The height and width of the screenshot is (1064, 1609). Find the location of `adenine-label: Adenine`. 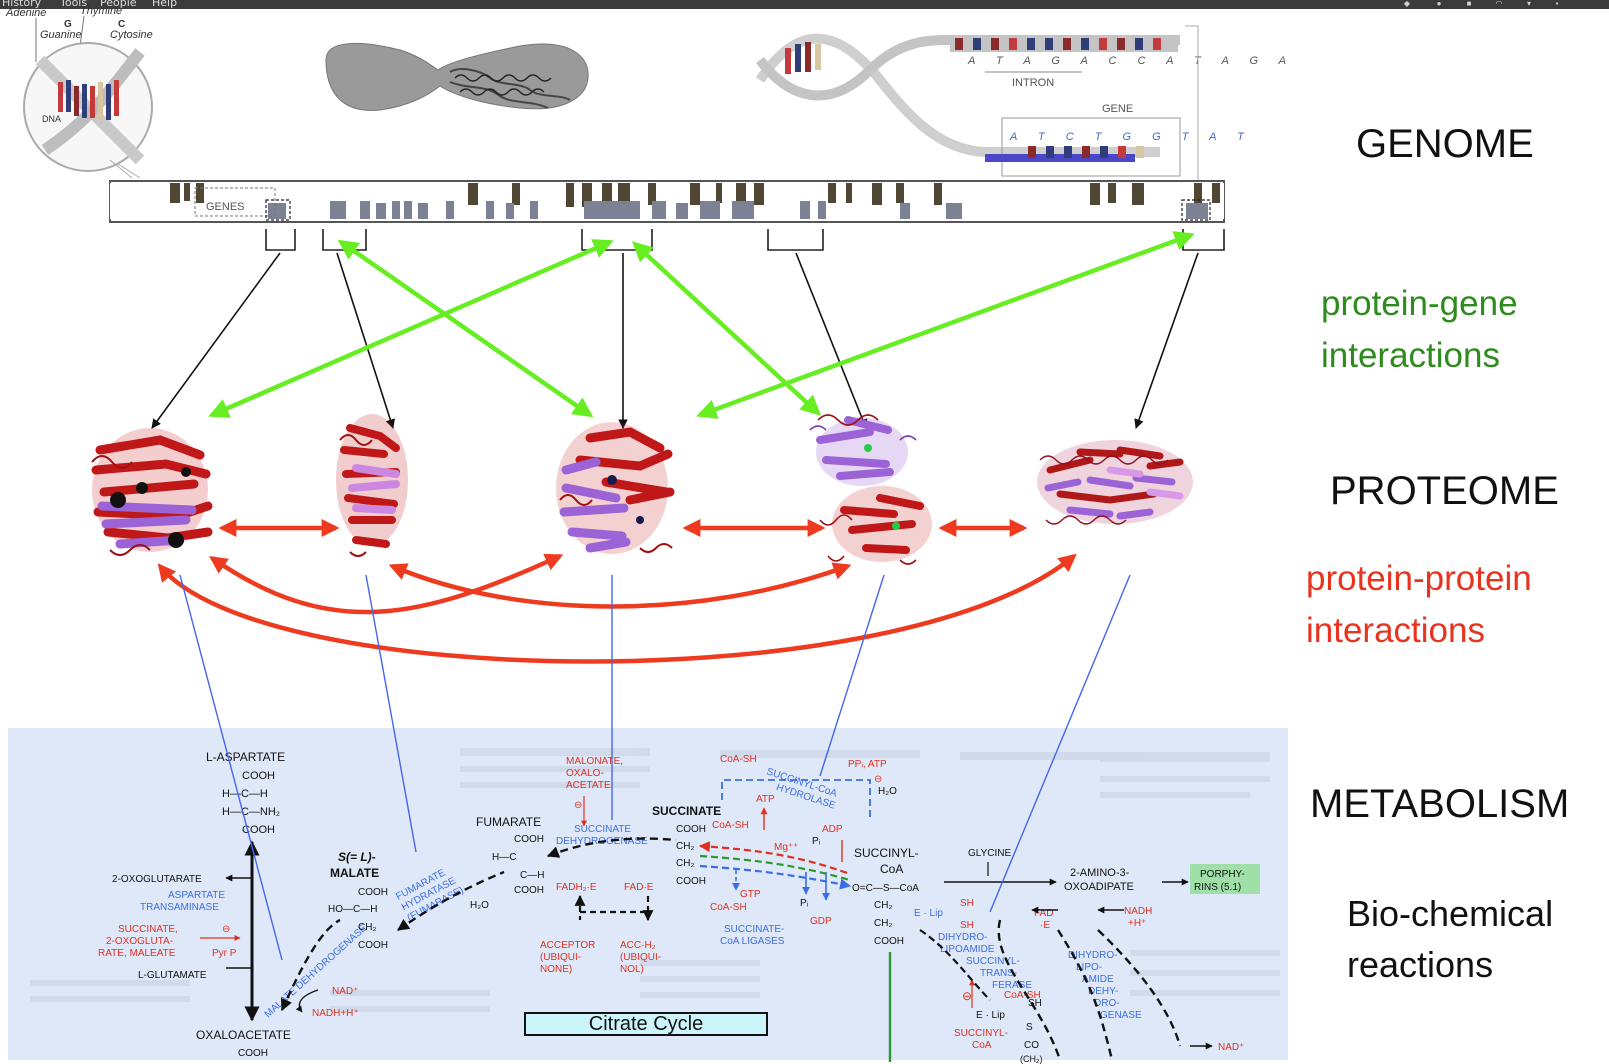

adenine-label: Adenine is located at coordinates (25, 13).